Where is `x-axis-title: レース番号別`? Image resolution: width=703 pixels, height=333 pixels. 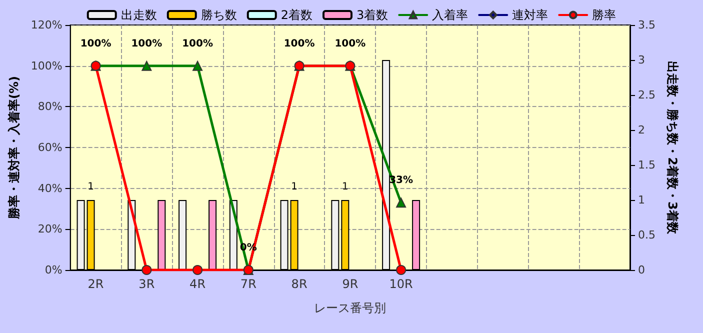 x-axis-title: レース番号別 is located at coordinates (350, 308).